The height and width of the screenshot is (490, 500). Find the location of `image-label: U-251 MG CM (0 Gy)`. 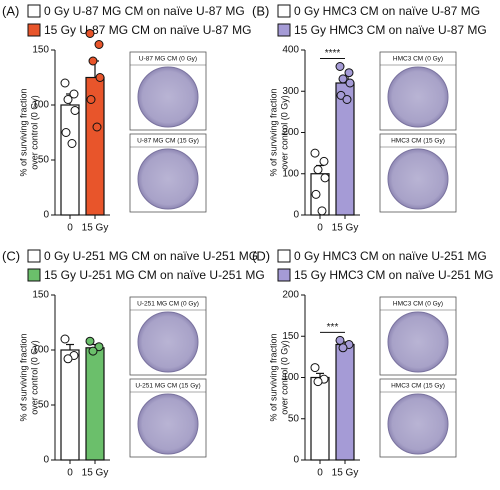

image-label: U-251 MG CM (0 Gy) is located at coordinates (168, 304).